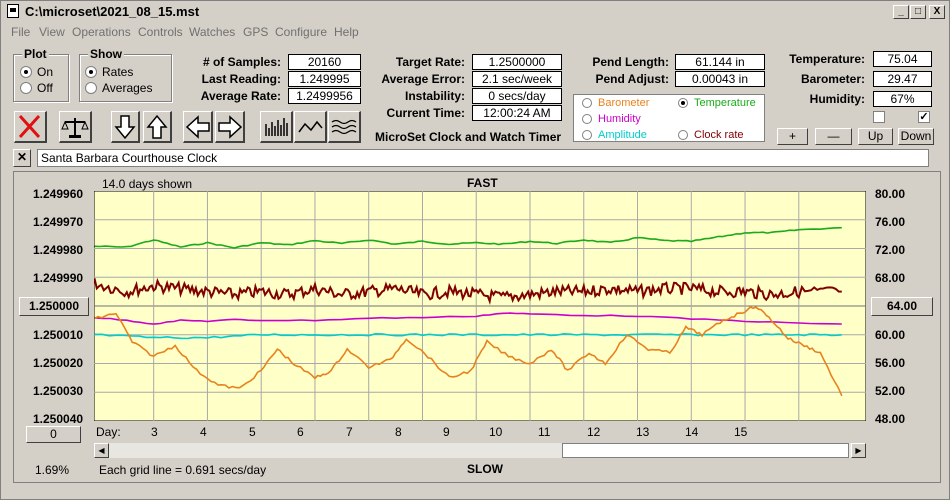  Describe the element at coordinates (468, 137) in the screenshot. I see `app-caption: MicroSet Clock and Watch Timer` at that location.